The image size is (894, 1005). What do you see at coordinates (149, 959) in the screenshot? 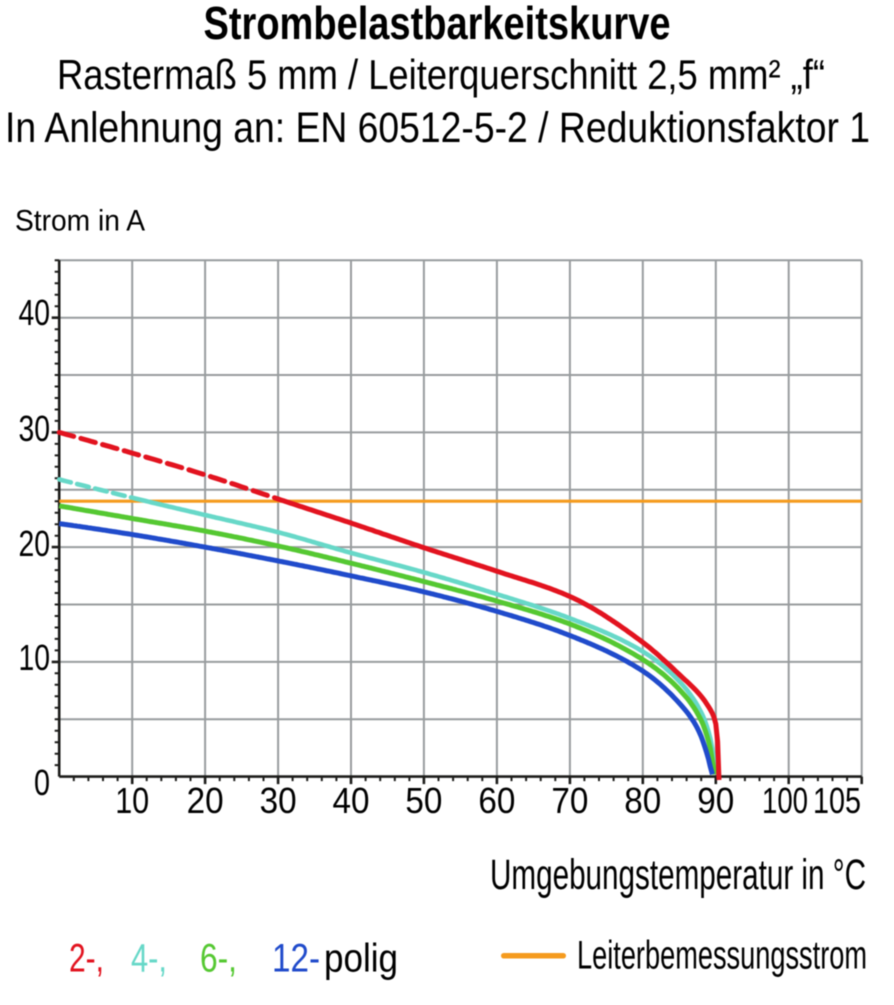
I see `svg-text: 4-,` at bounding box center [149, 959].